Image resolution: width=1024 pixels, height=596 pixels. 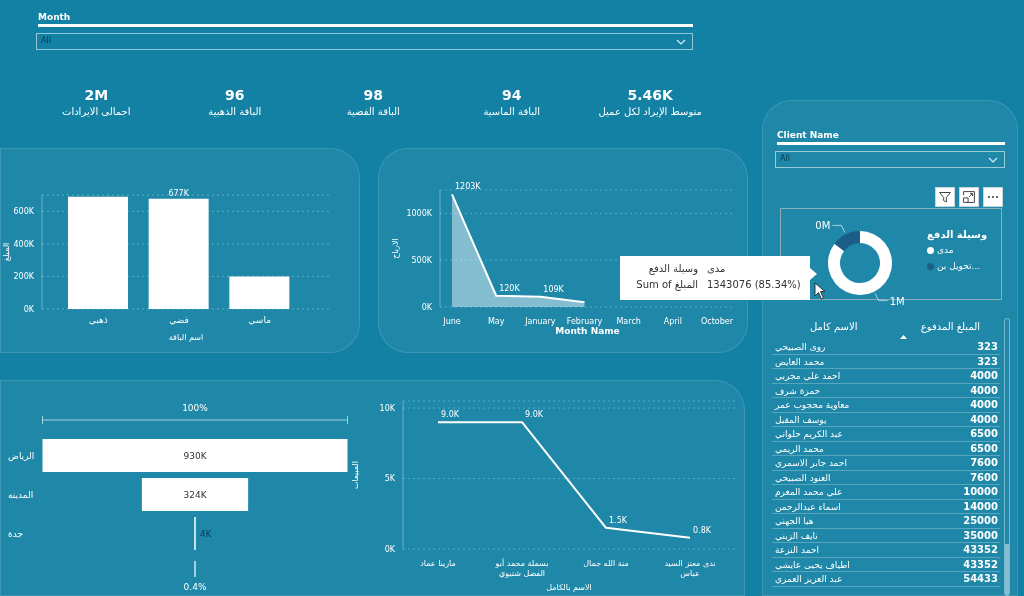 I want to click on data-label: 4K, so click(x=206, y=533).